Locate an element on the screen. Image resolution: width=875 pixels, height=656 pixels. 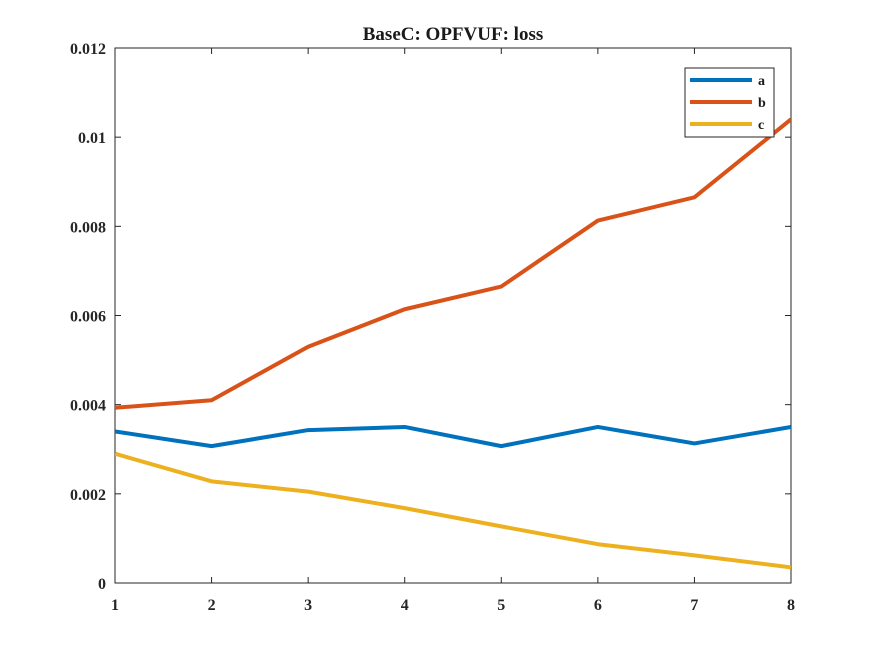
y-tick-label: 0.008 is located at coordinates (88, 227).